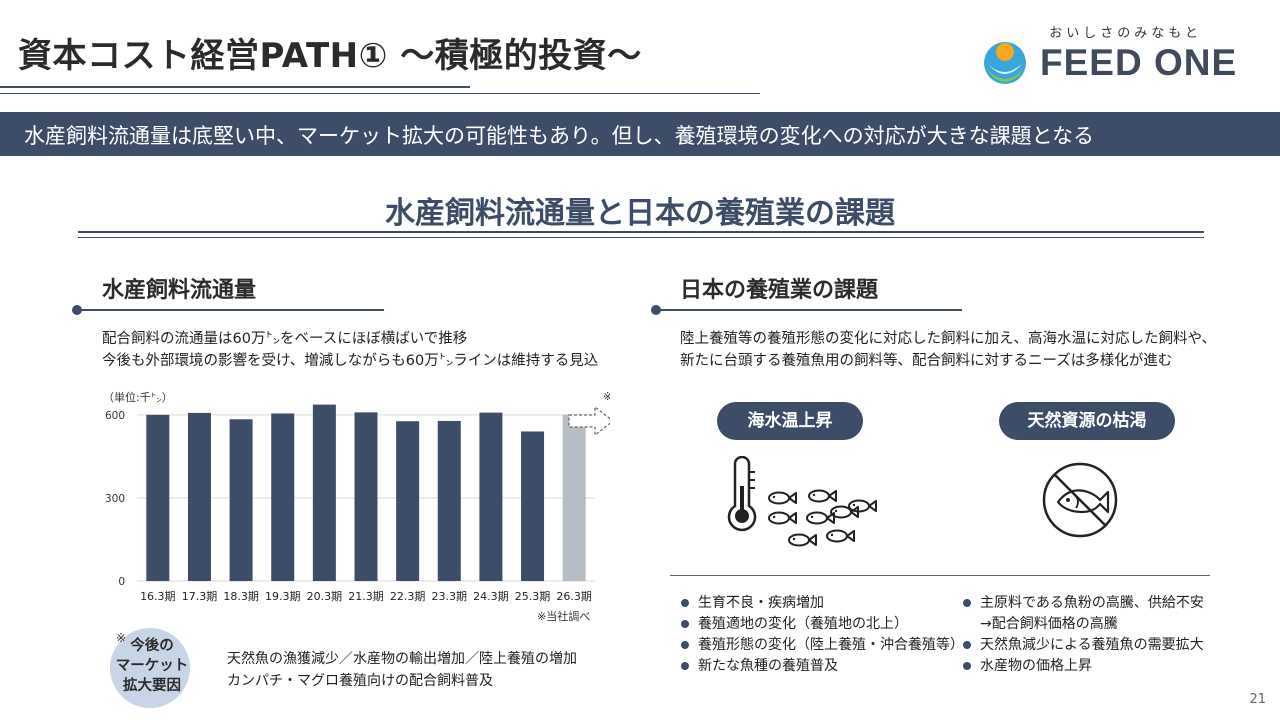  I want to click on list-item-text: →配合飼料価格の高騰, so click(1049, 624).